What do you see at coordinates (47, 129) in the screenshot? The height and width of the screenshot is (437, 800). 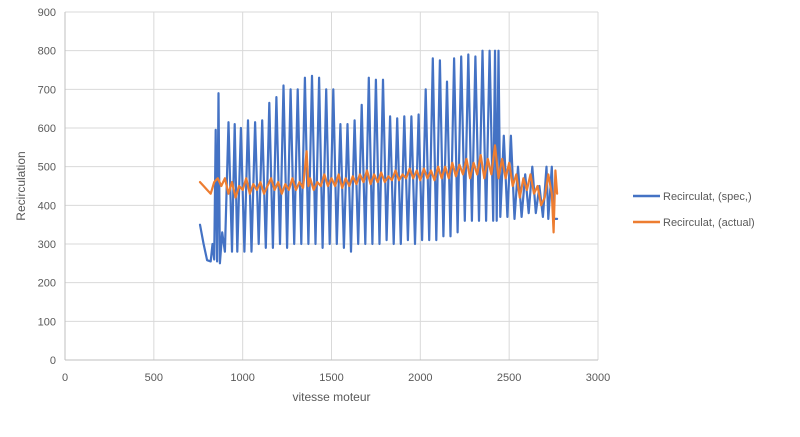 I see `y-tick-label: 600` at bounding box center [47, 129].